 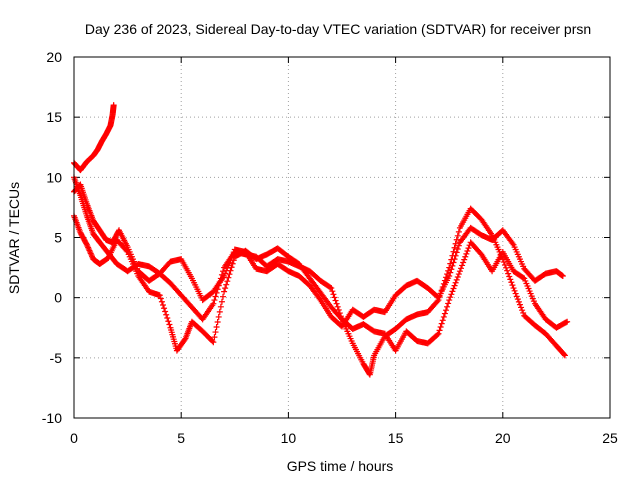 What do you see at coordinates (56, 358) in the screenshot?
I see `y-tick-label: -5` at bounding box center [56, 358].